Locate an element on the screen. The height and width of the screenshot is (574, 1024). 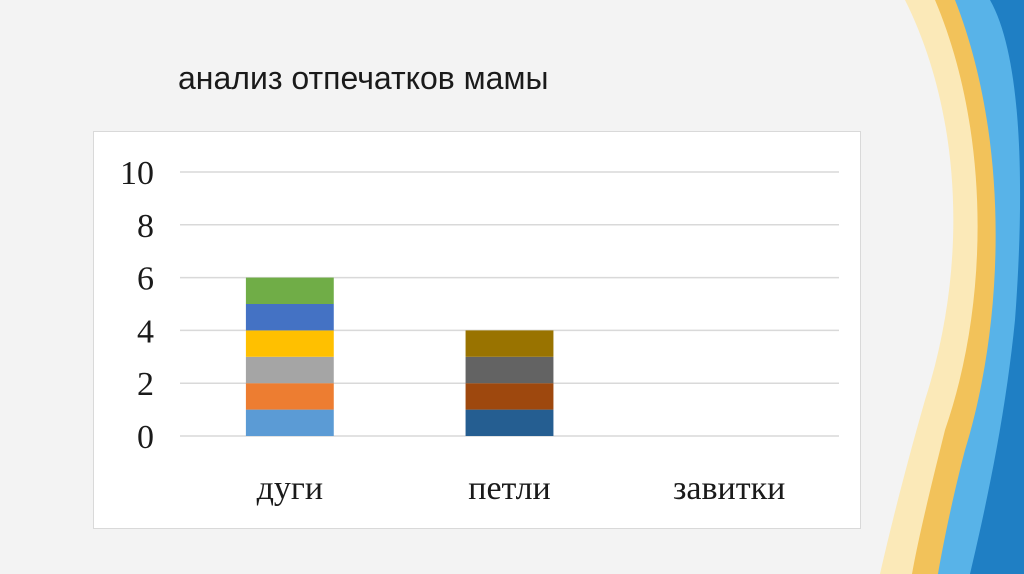
x-tick-label: дуги is located at coordinates (290, 488).